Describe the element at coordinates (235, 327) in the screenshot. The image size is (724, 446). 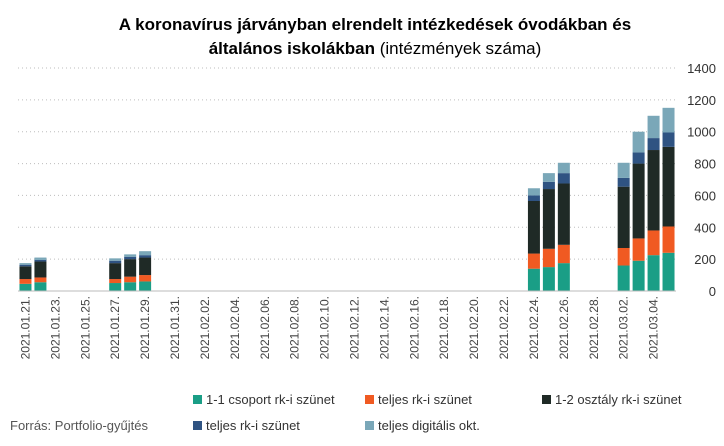
I see `x-tick-label: 2021.02.04.` at that location.